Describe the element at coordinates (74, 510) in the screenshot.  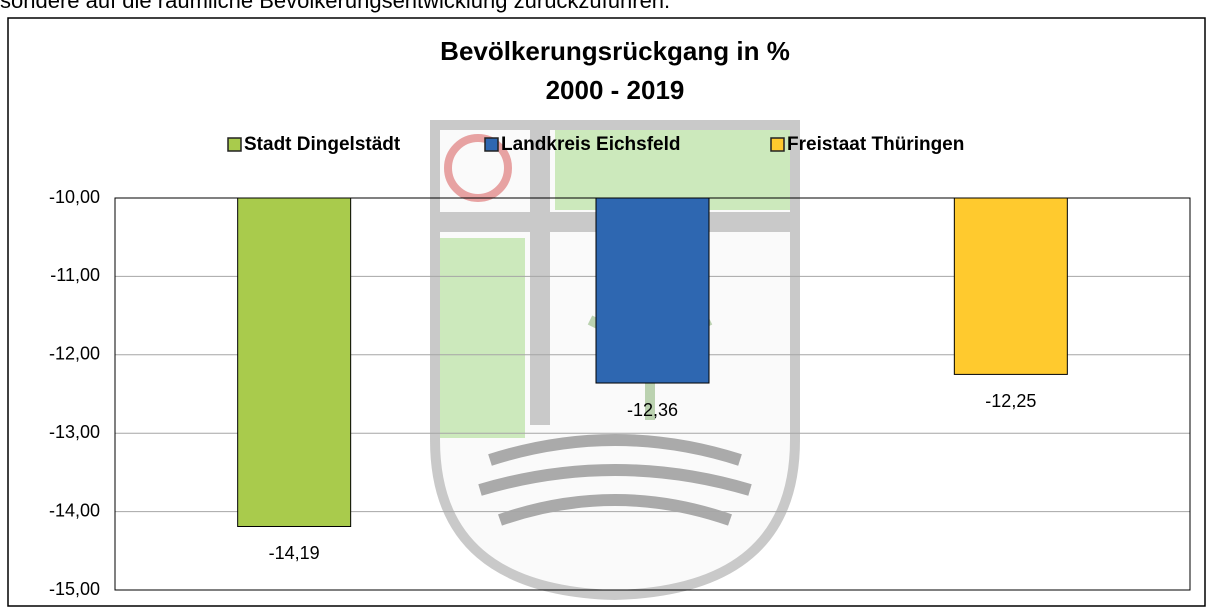
I see `y-tick-label: -14,00` at that location.